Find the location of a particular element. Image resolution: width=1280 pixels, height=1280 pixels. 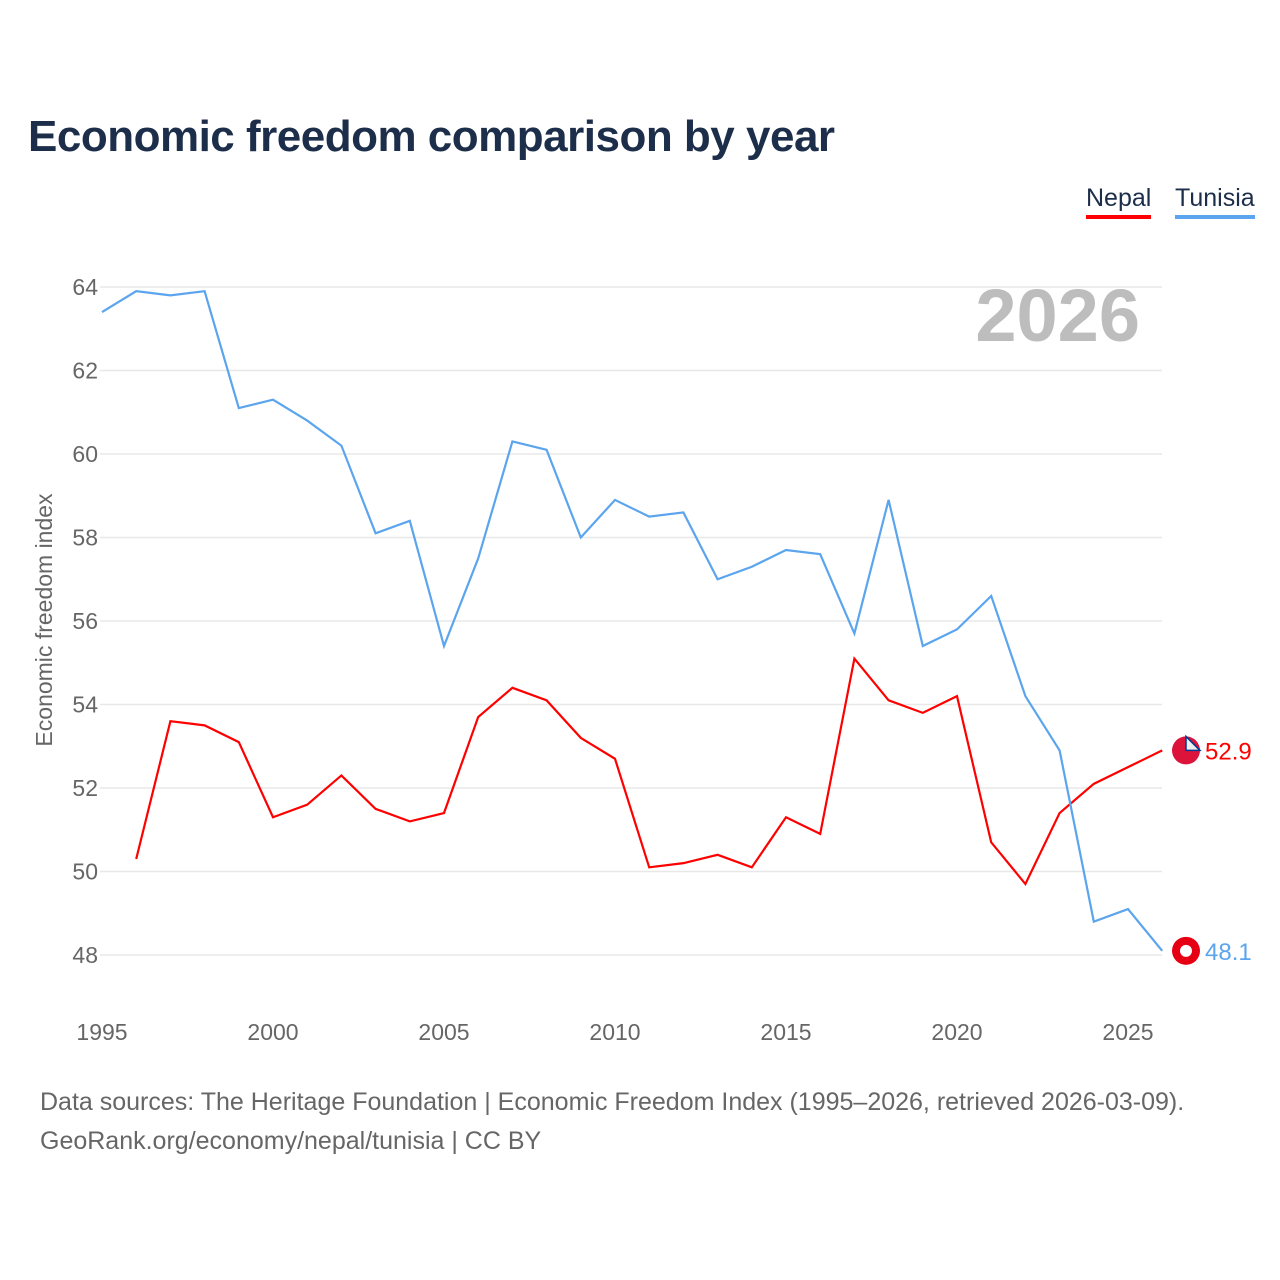

x-tick-label: 2020 is located at coordinates (956, 1032).